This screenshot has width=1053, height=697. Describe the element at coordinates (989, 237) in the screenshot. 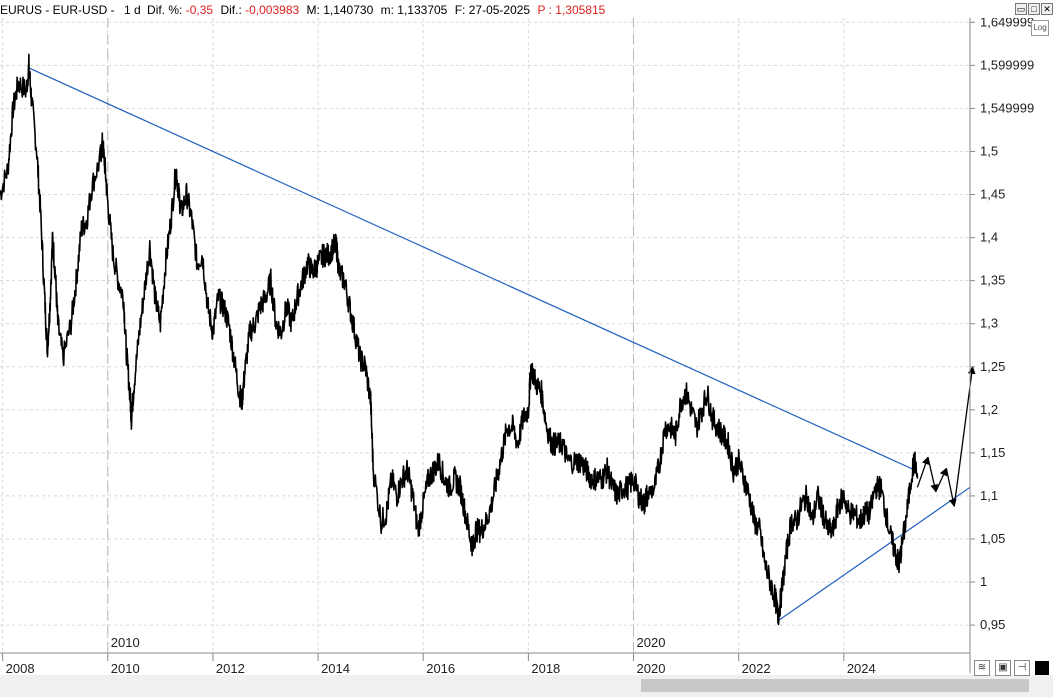

I see `y-tick-label: 1,4` at that location.